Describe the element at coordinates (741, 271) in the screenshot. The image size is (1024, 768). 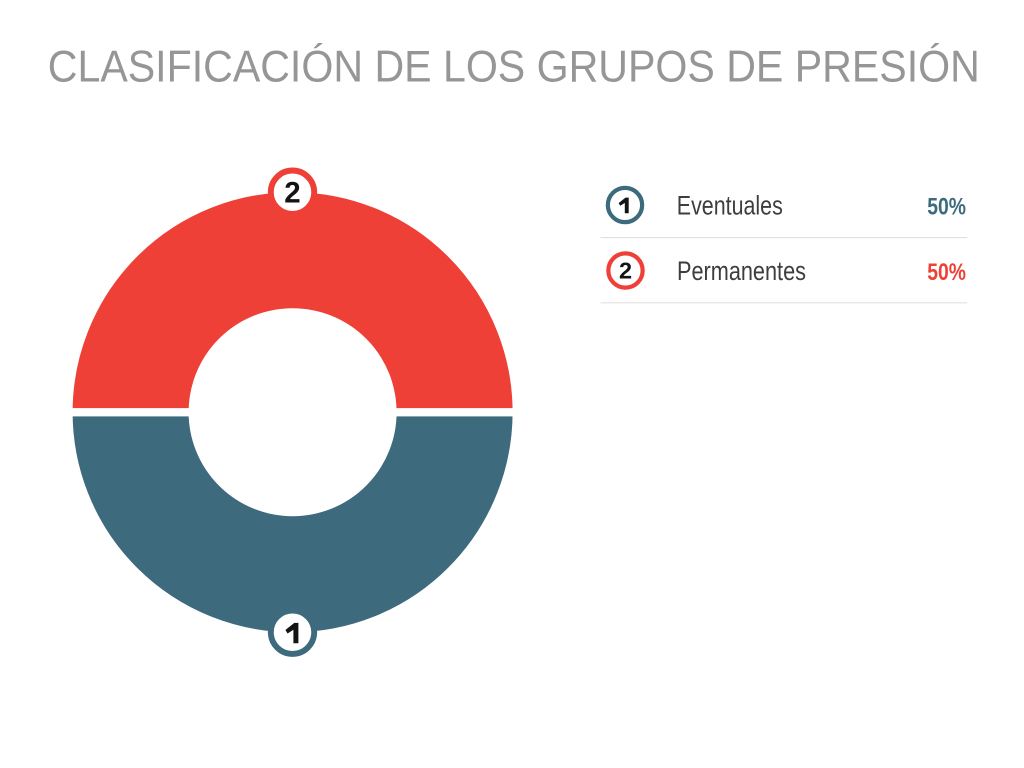
I see `svg-text: Permanentes` at that location.